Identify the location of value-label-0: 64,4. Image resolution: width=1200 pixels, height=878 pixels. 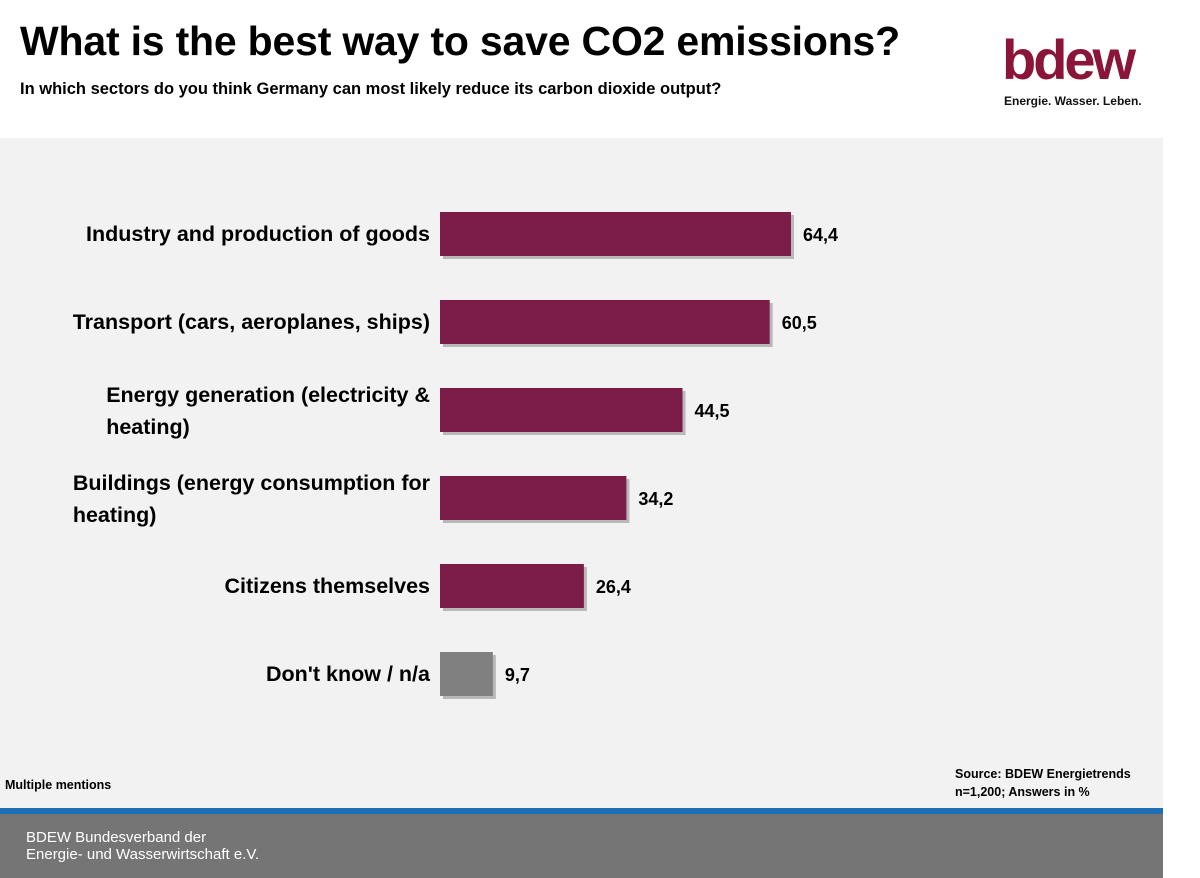
(820, 235).